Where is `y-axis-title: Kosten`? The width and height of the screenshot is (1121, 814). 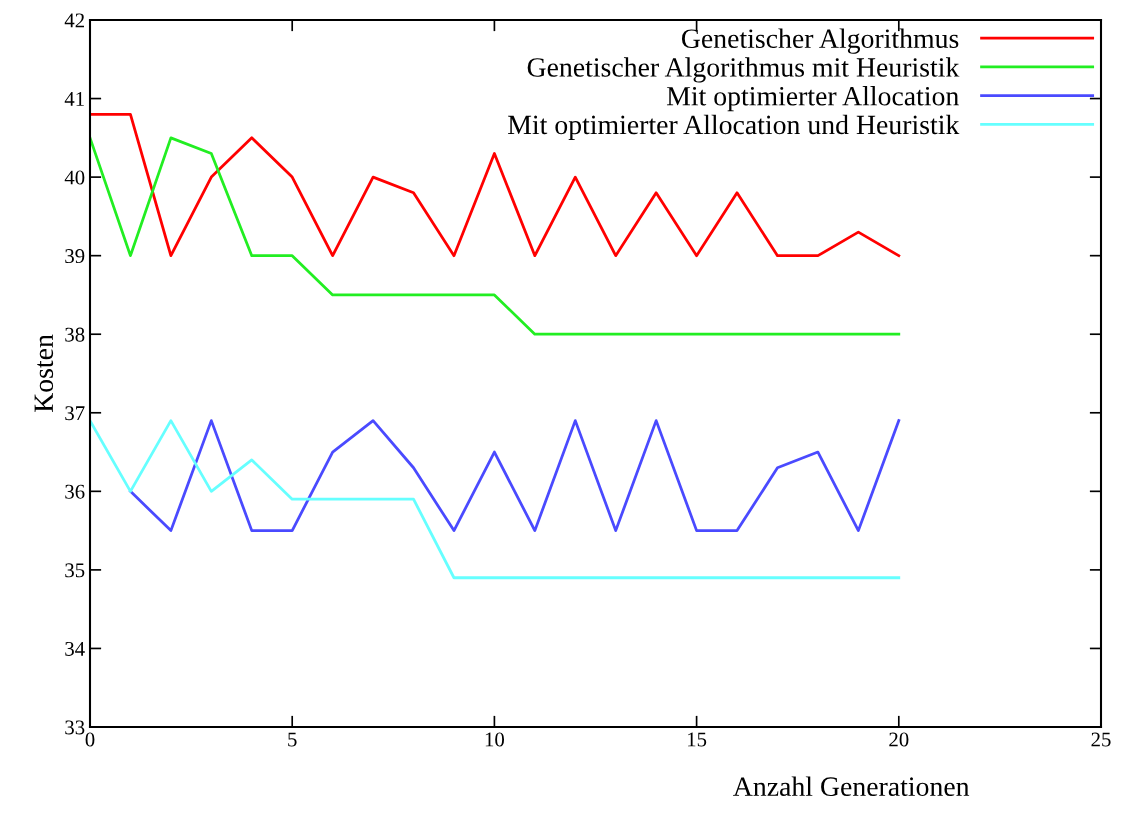
y-axis-title: Kosten is located at coordinates (44, 373).